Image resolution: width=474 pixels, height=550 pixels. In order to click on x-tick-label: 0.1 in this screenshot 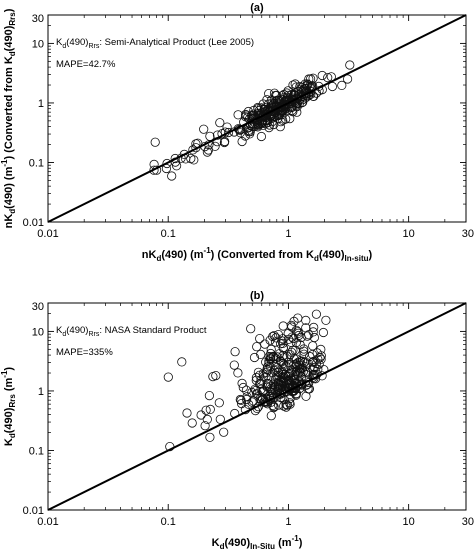, I will do `click(168, 522)`.